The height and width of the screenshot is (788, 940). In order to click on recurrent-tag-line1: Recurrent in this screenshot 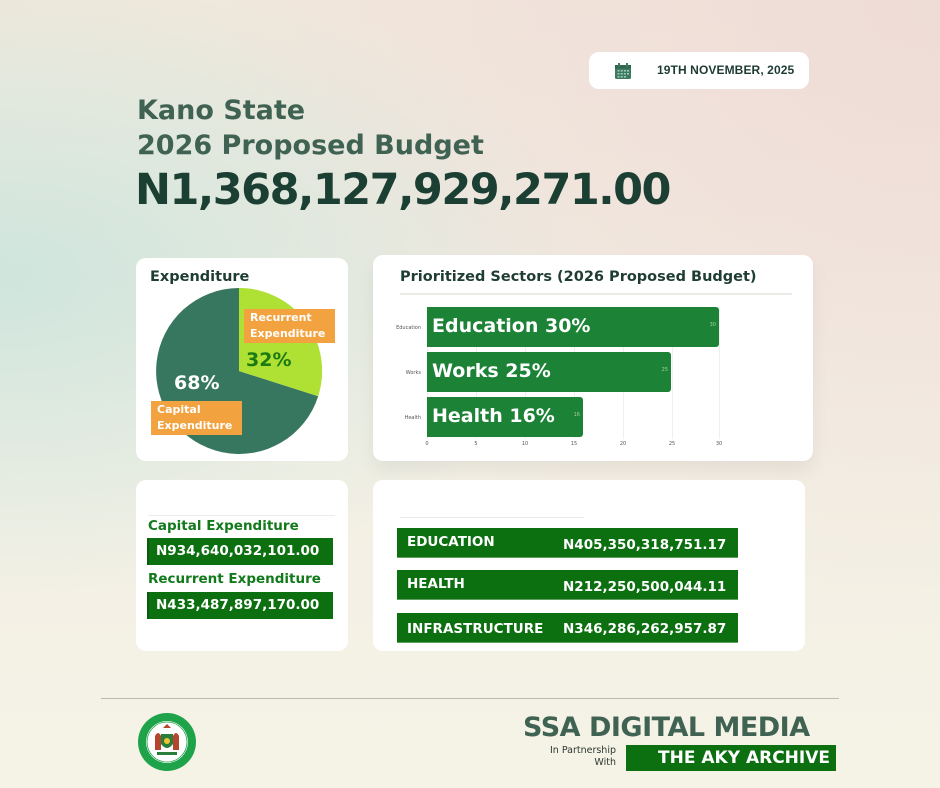, I will do `click(281, 317)`.